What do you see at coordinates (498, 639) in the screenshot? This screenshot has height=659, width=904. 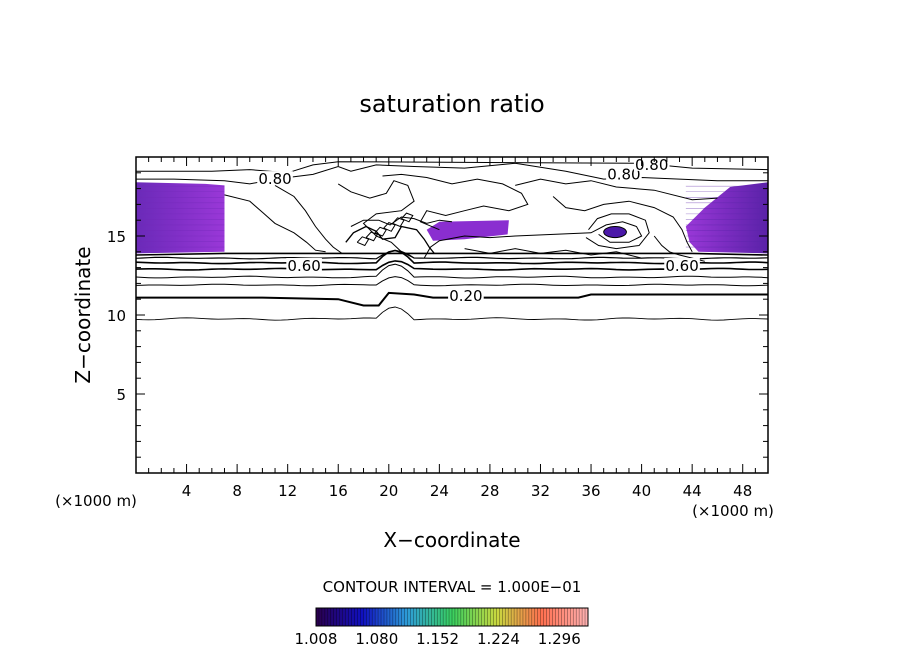 I see `colorbar-tick-label: 1.224` at bounding box center [498, 639].